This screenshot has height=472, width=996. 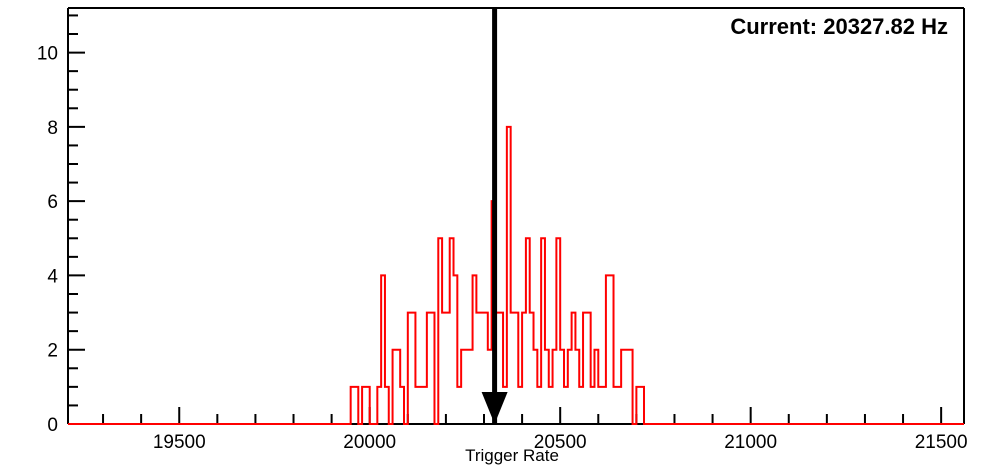 I want to click on x-axis-title: Trigger Rate, so click(x=512, y=455).